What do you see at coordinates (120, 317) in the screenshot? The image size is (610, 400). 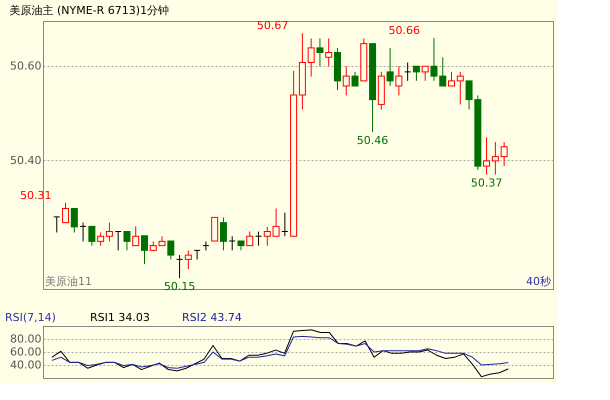 I see `text: RSI1 34.03` at bounding box center [120, 317].